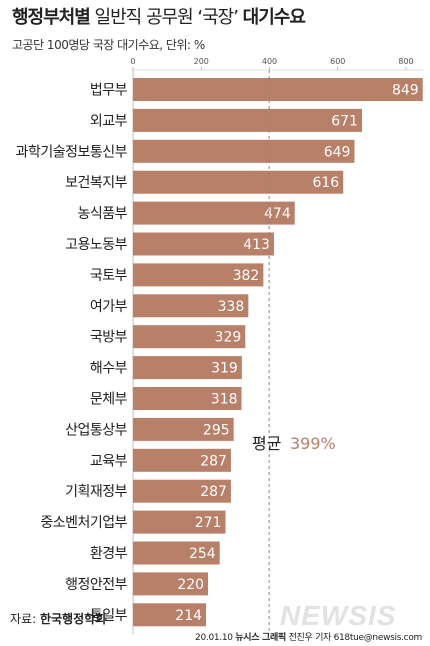 Image resolution: width=430 pixels, height=646 pixels. What do you see at coordinates (132, 61) in the screenshot?
I see `x-tick-label: 0` at bounding box center [132, 61].